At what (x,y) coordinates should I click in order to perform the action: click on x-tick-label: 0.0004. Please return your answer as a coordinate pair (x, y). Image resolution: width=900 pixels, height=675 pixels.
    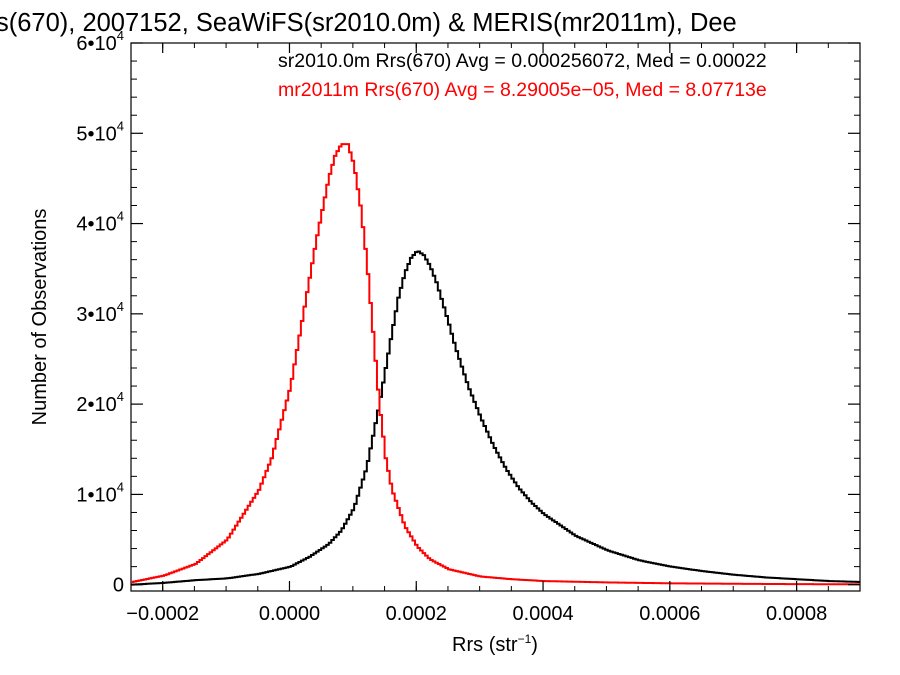
    Looking at the image, I should click on (542, 614).